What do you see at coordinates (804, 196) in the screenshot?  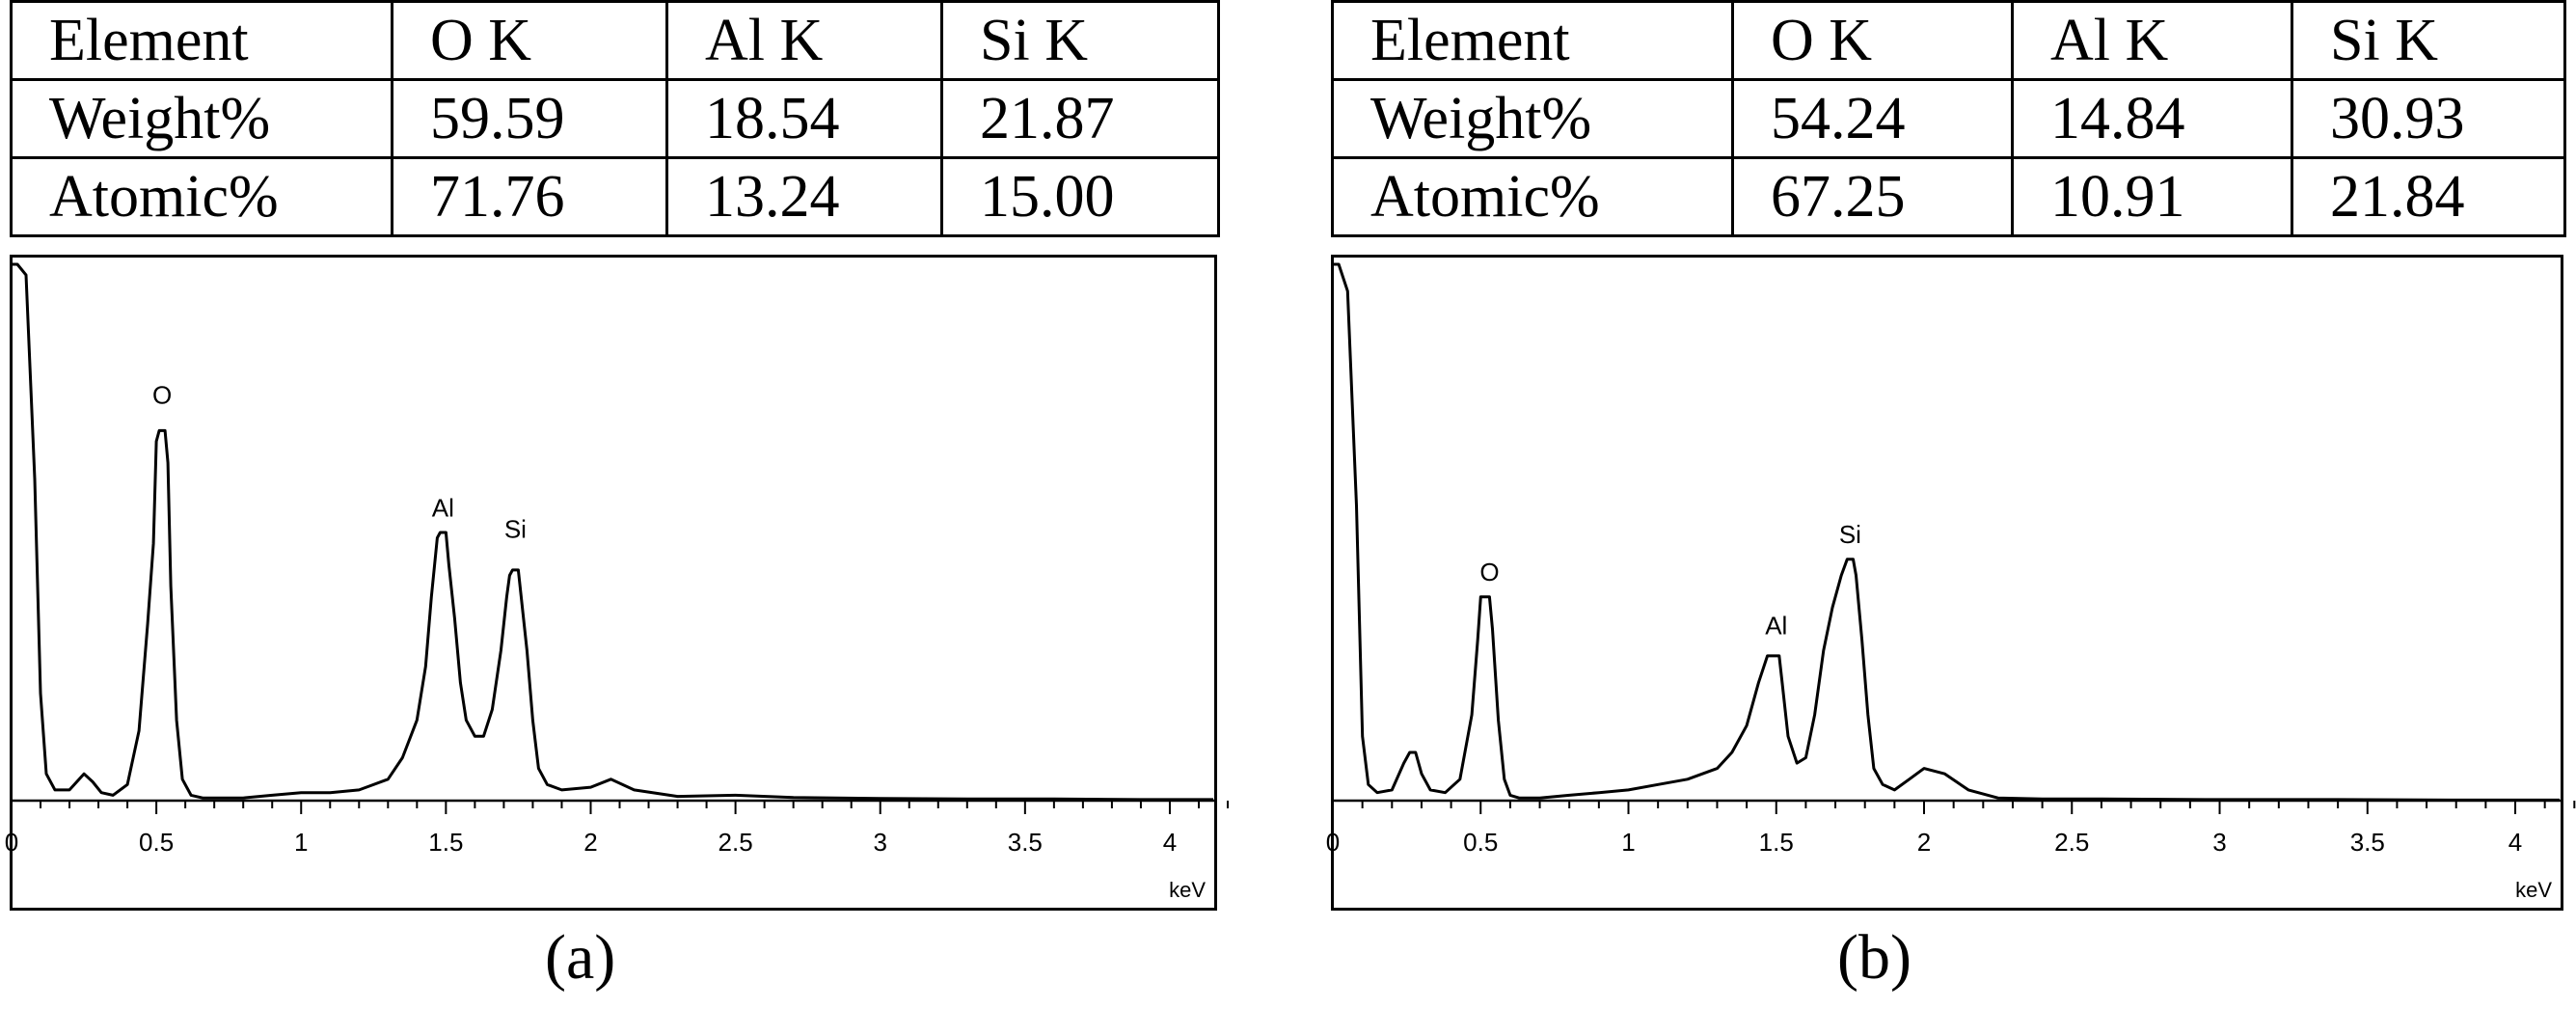 I see `table-cell: 13.24` at bounding box center [804, 196].